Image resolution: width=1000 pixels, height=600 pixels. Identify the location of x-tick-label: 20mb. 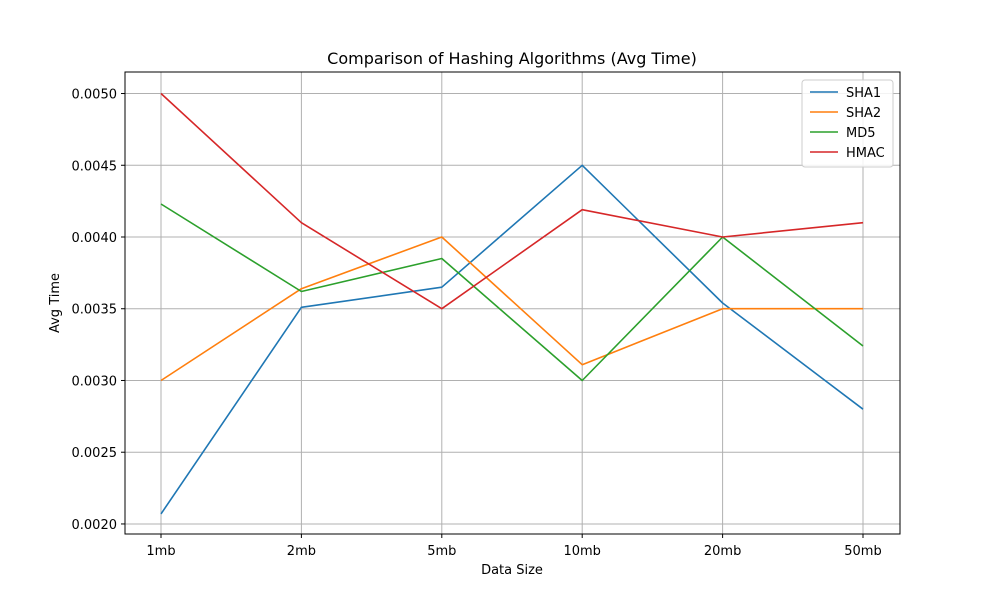
(722, 551).